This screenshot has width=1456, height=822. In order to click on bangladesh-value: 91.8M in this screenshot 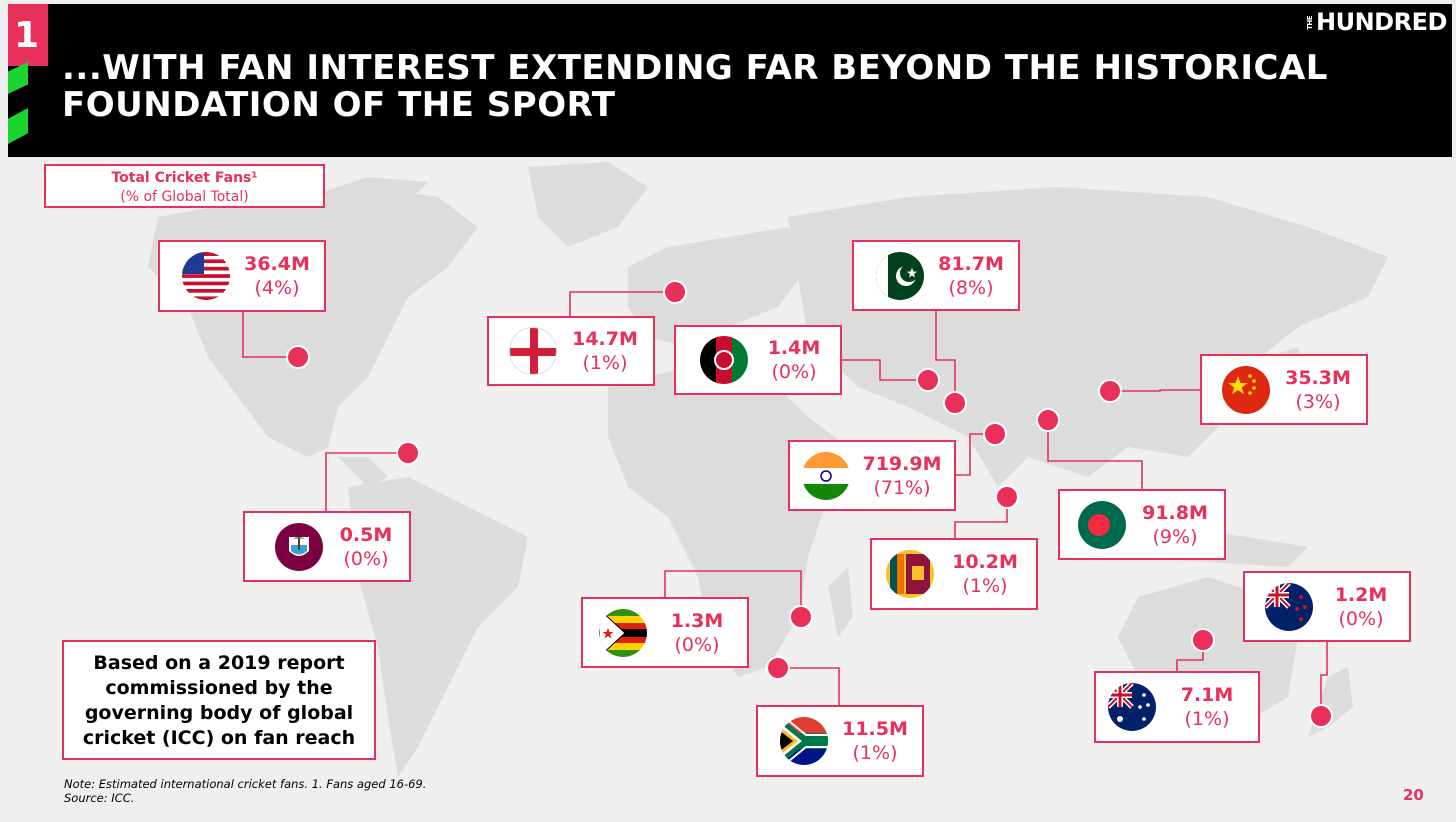, I will do `click(1175, 512)`.